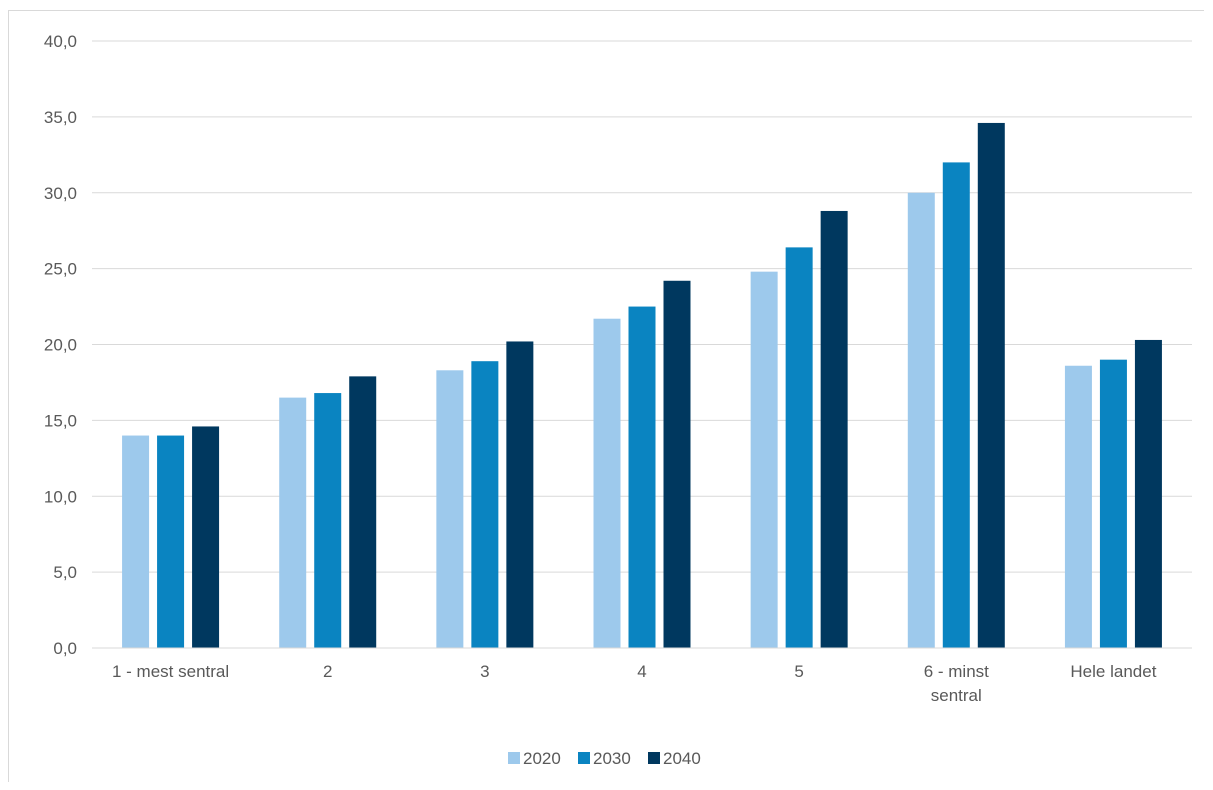  Describe the element at coordinates (60, 193) in the screenshot. I see `y-tick-label: 30,0` at that location.